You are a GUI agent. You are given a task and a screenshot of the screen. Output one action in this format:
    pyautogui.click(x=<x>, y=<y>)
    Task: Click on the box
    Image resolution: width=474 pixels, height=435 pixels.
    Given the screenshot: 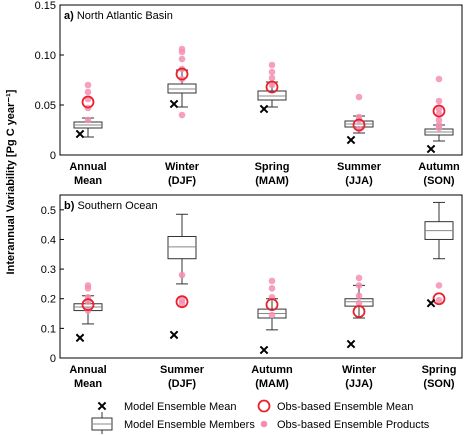 What is the action you would take?
    pyautogui.click(x=182, y=247)
    